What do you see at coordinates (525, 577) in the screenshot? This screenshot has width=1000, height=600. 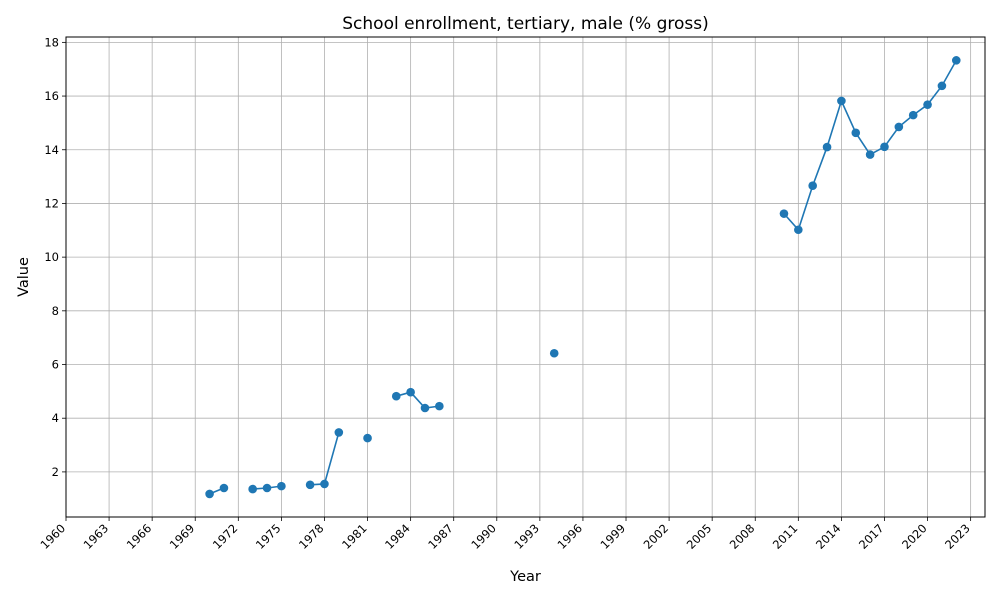 I see `x-axis-title: Year` at bounding box center [525, 577].